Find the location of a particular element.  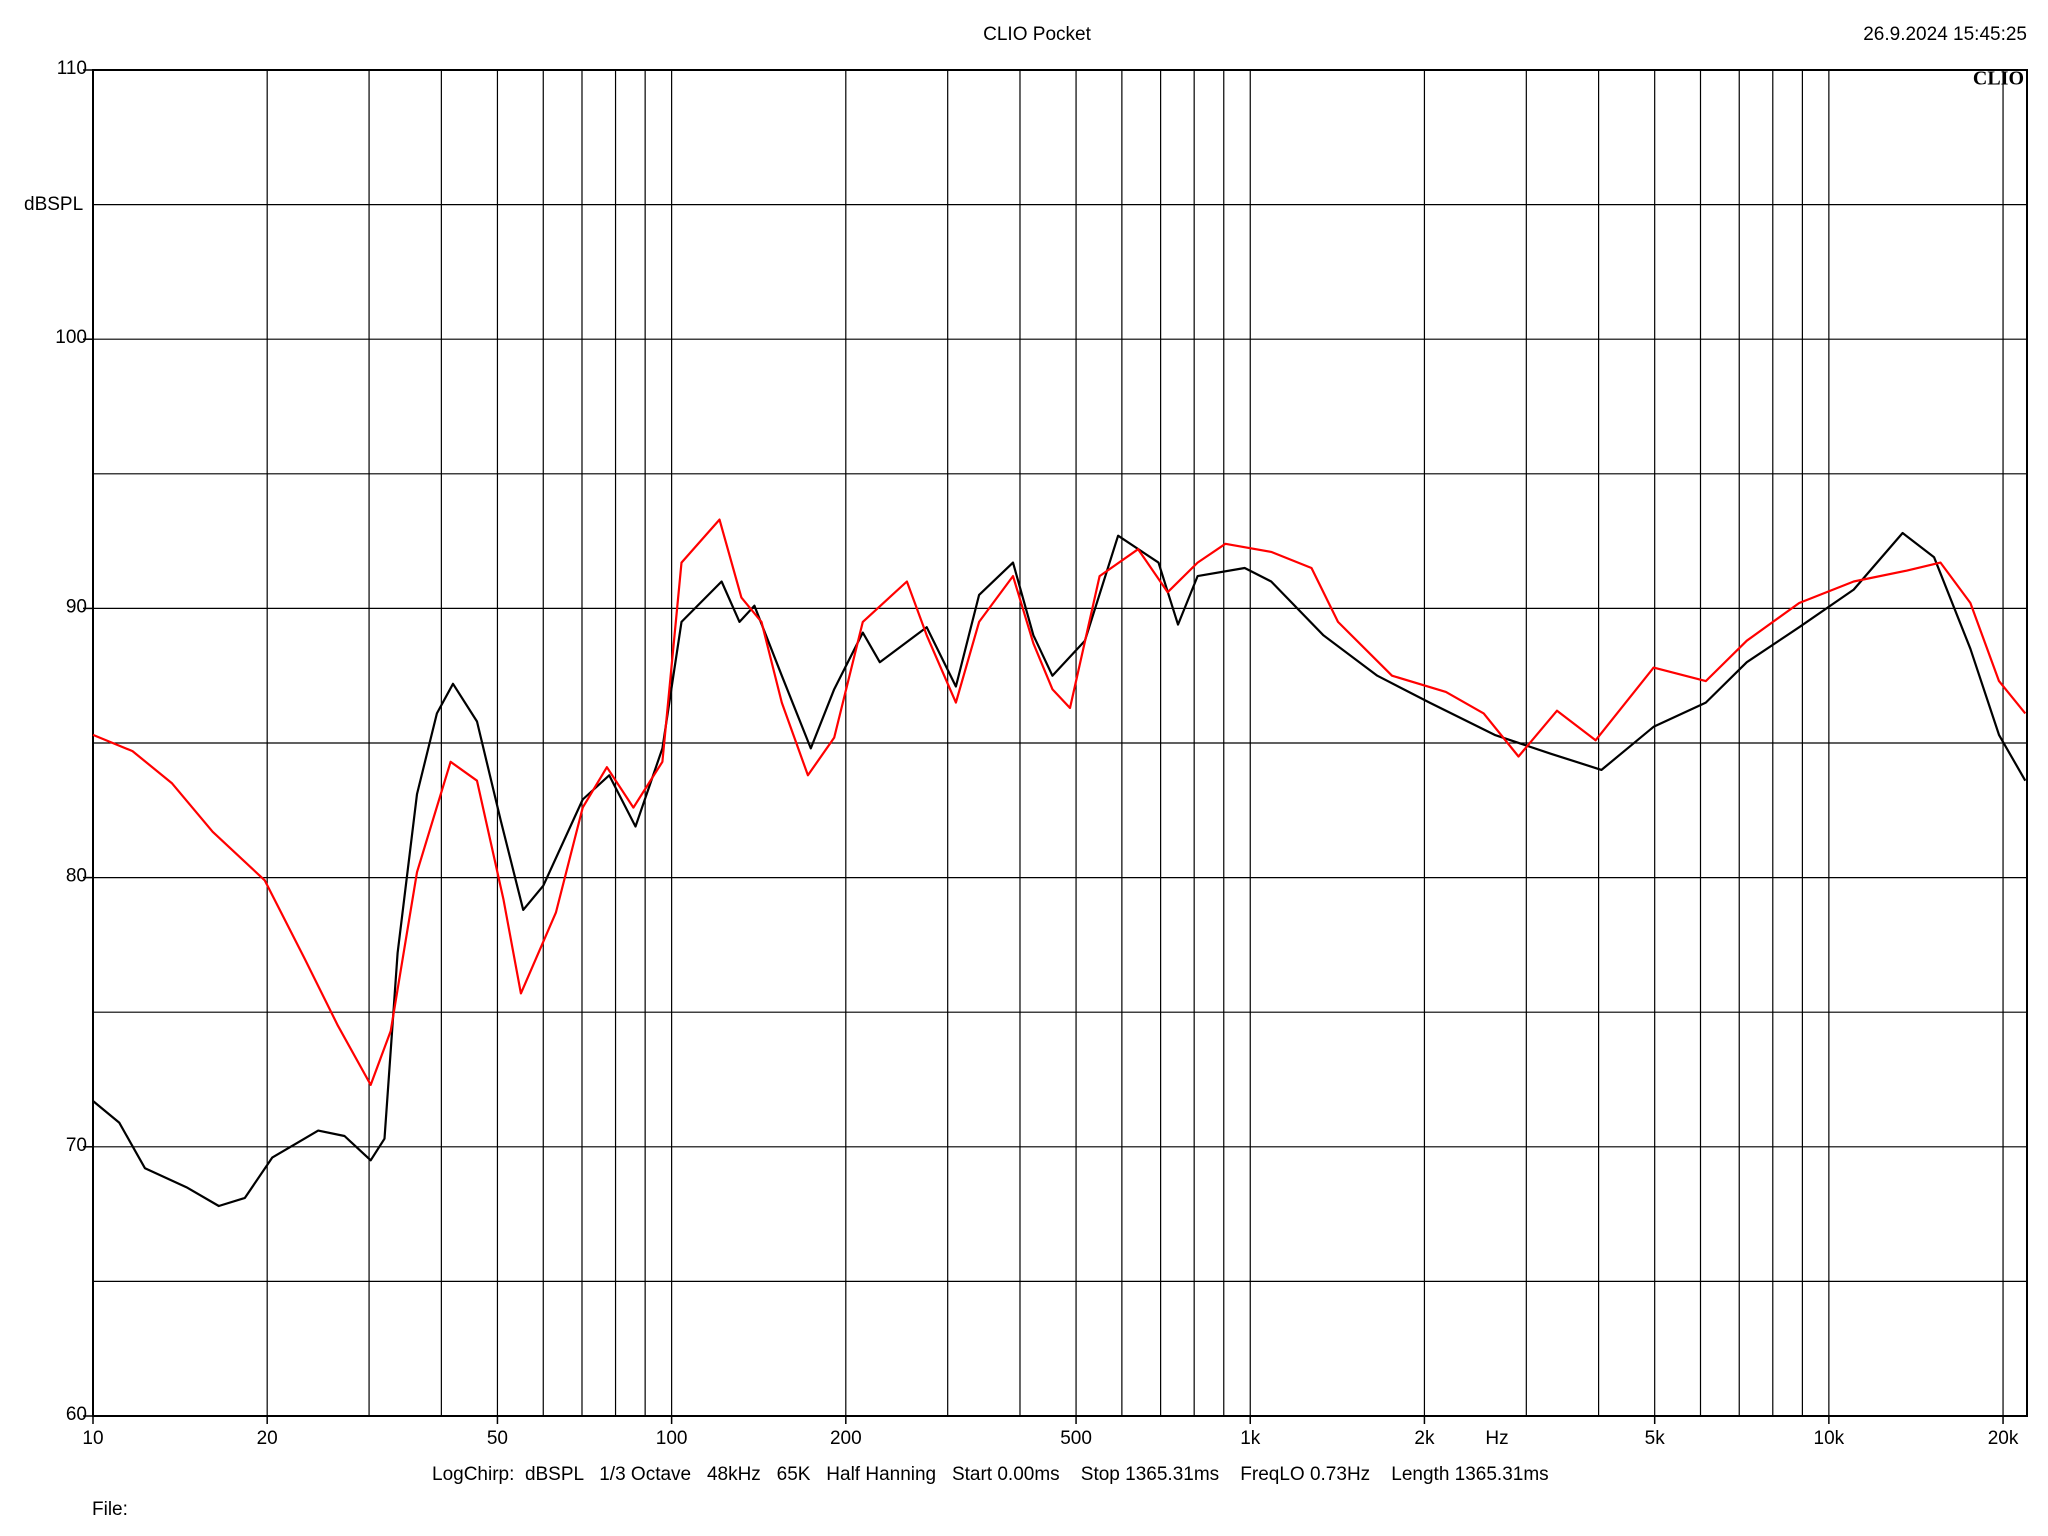

y-tick-label: 70 is located at coordinates (76, 1145).